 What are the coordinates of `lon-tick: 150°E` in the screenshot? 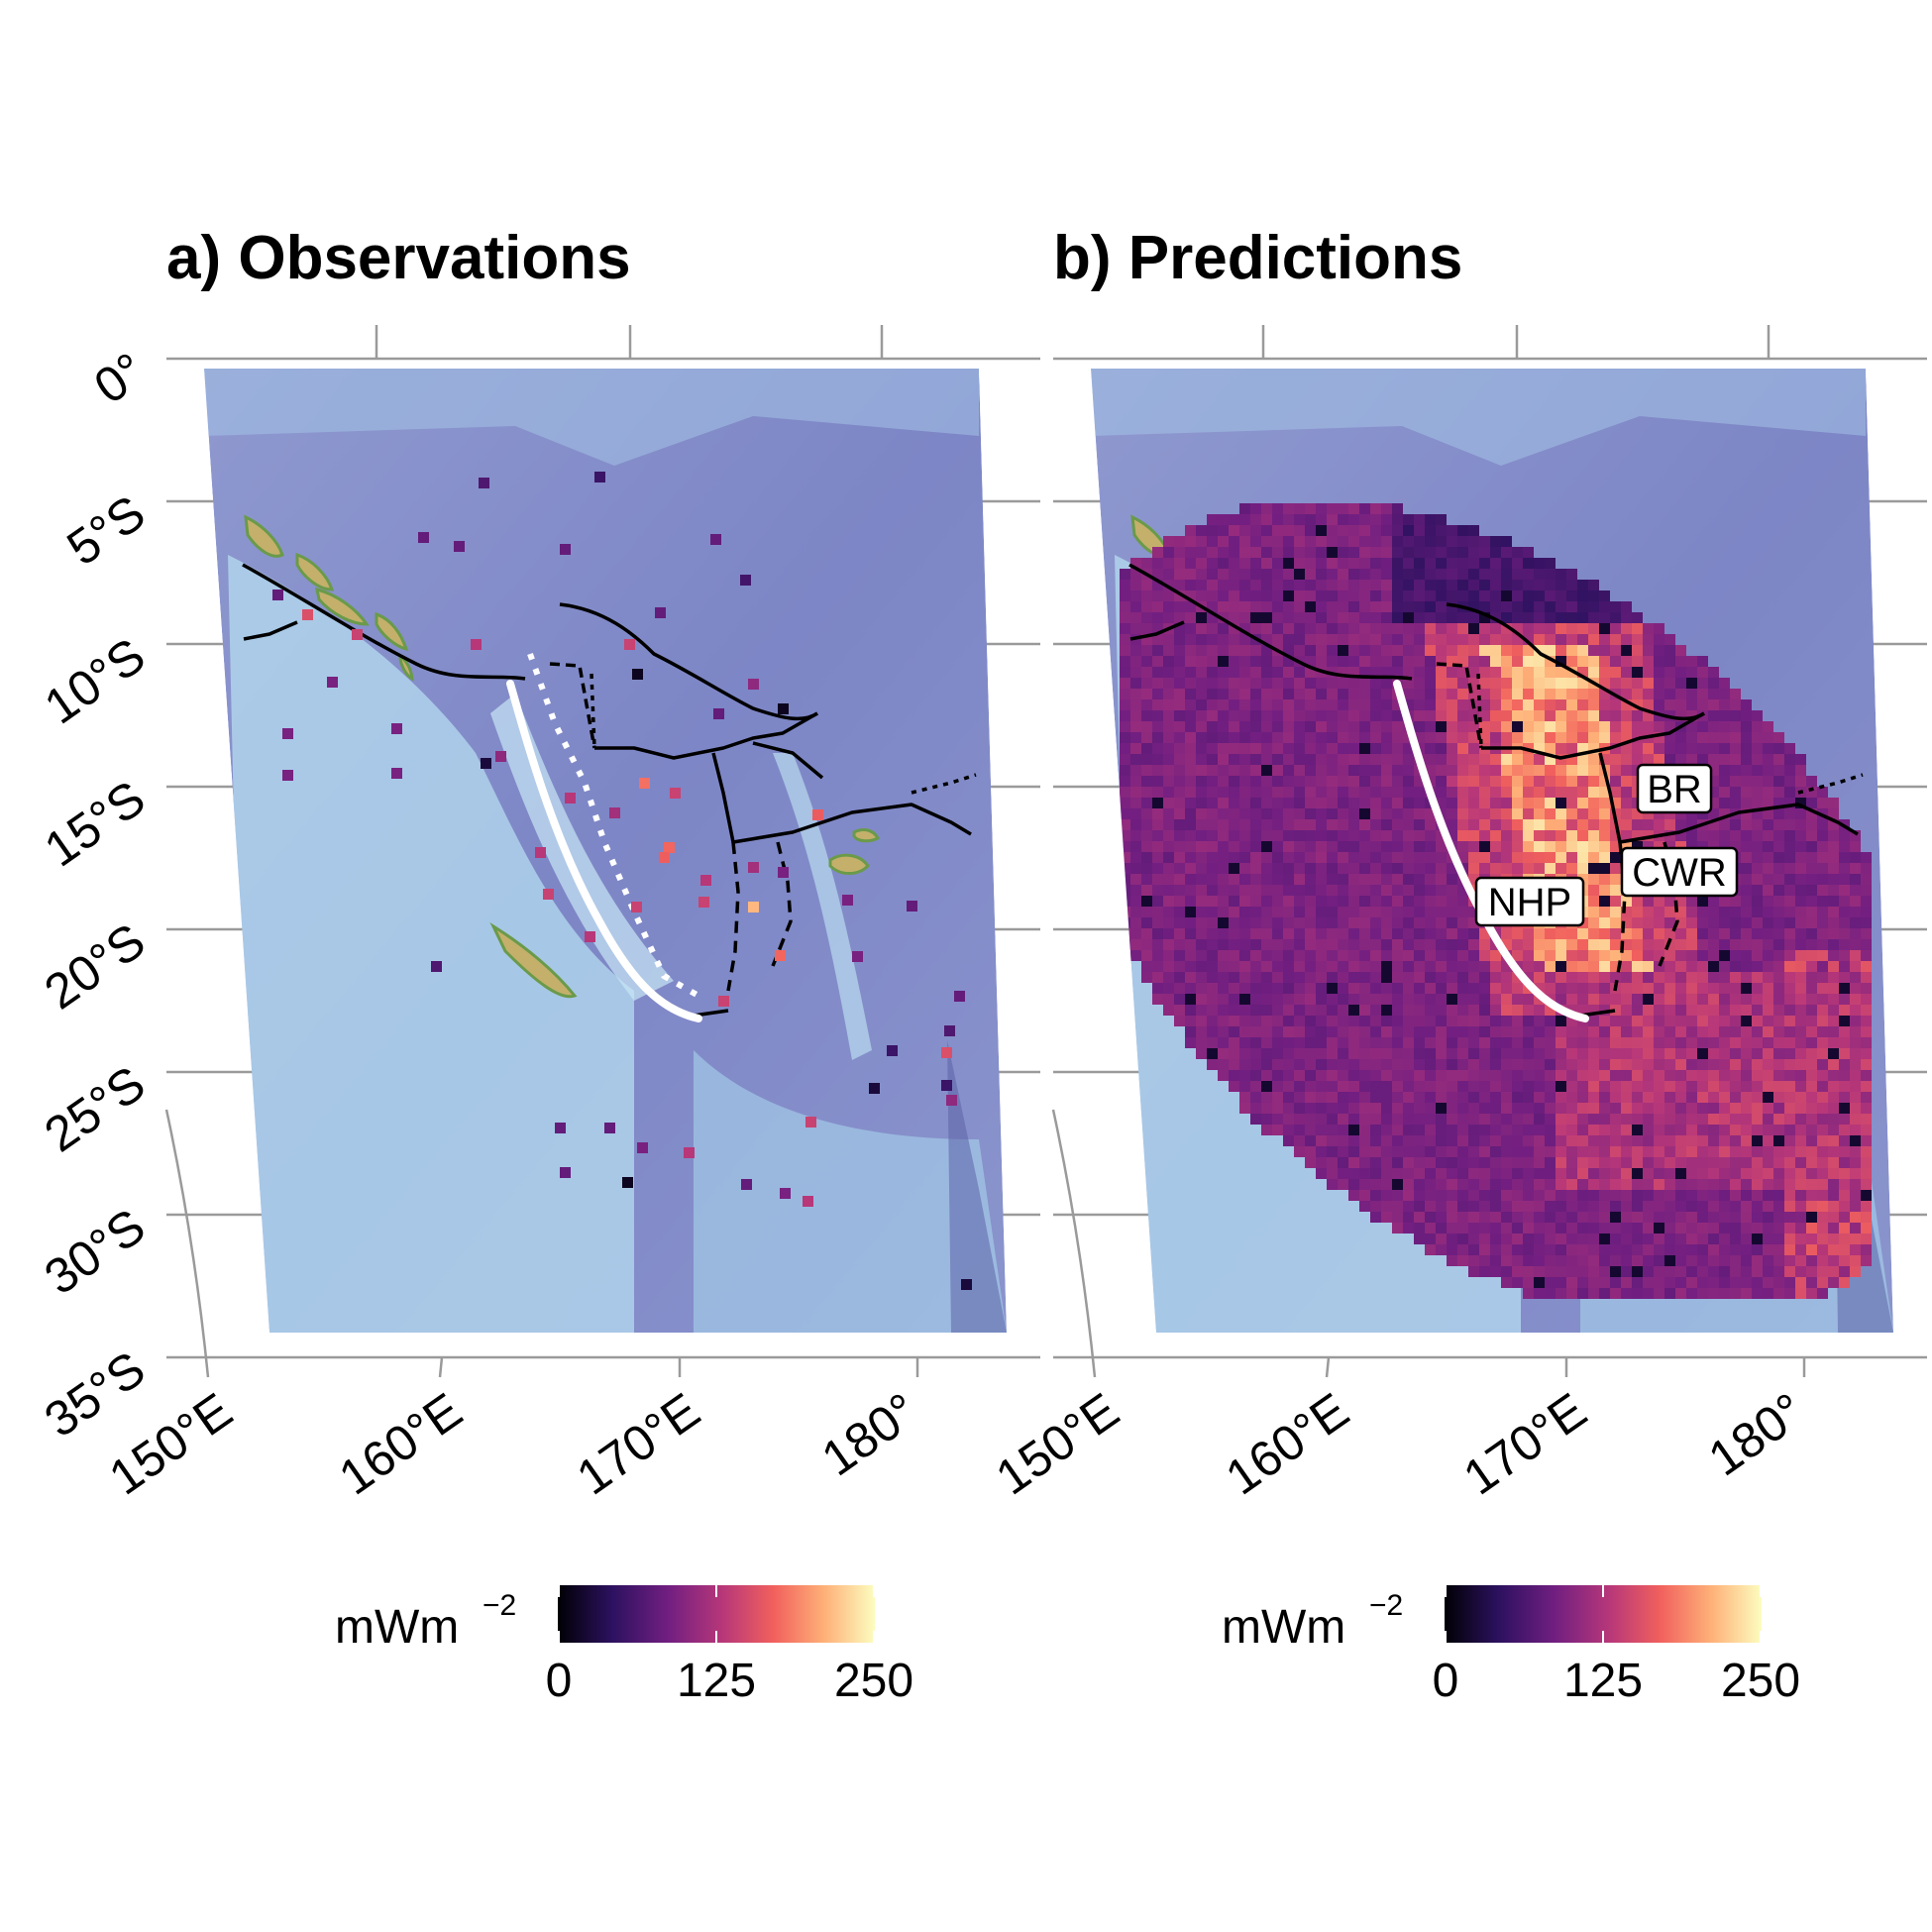 It's located at (1057, 1443).